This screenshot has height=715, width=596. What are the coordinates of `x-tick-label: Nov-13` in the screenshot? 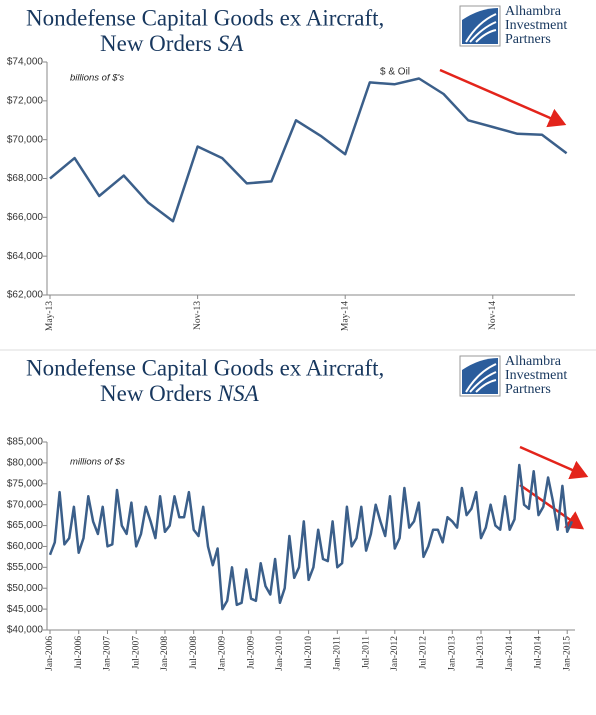 It's located at (198, 315).